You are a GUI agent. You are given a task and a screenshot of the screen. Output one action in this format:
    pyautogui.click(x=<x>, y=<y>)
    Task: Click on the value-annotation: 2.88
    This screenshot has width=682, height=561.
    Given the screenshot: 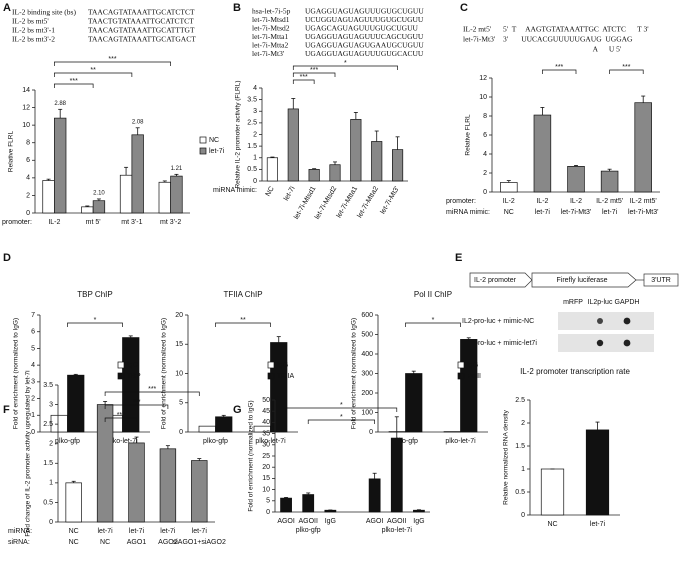 What is the action you would take?
    pyautogui.click(x=60, y=104)
    